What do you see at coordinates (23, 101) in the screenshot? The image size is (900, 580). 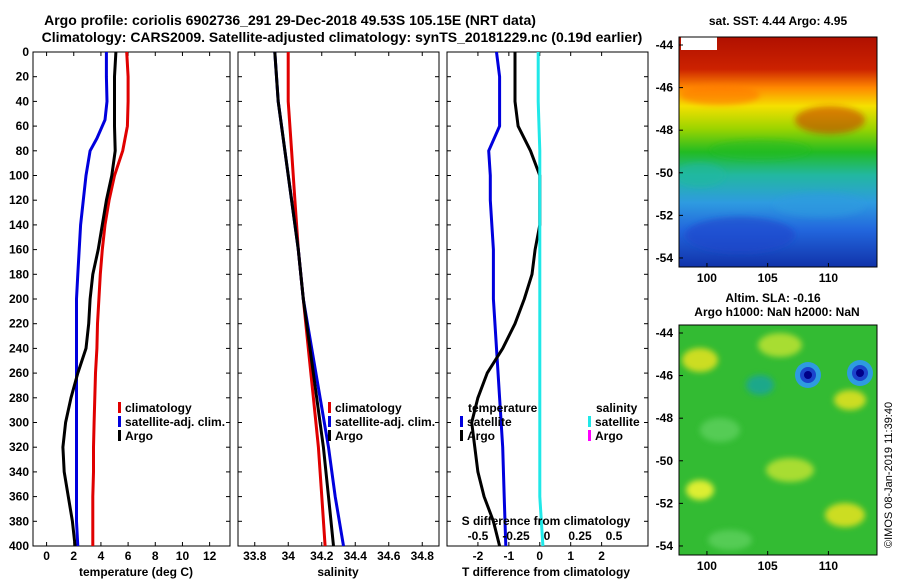 I see `depth-tick-label: 40` at bounding box center [23, 101].